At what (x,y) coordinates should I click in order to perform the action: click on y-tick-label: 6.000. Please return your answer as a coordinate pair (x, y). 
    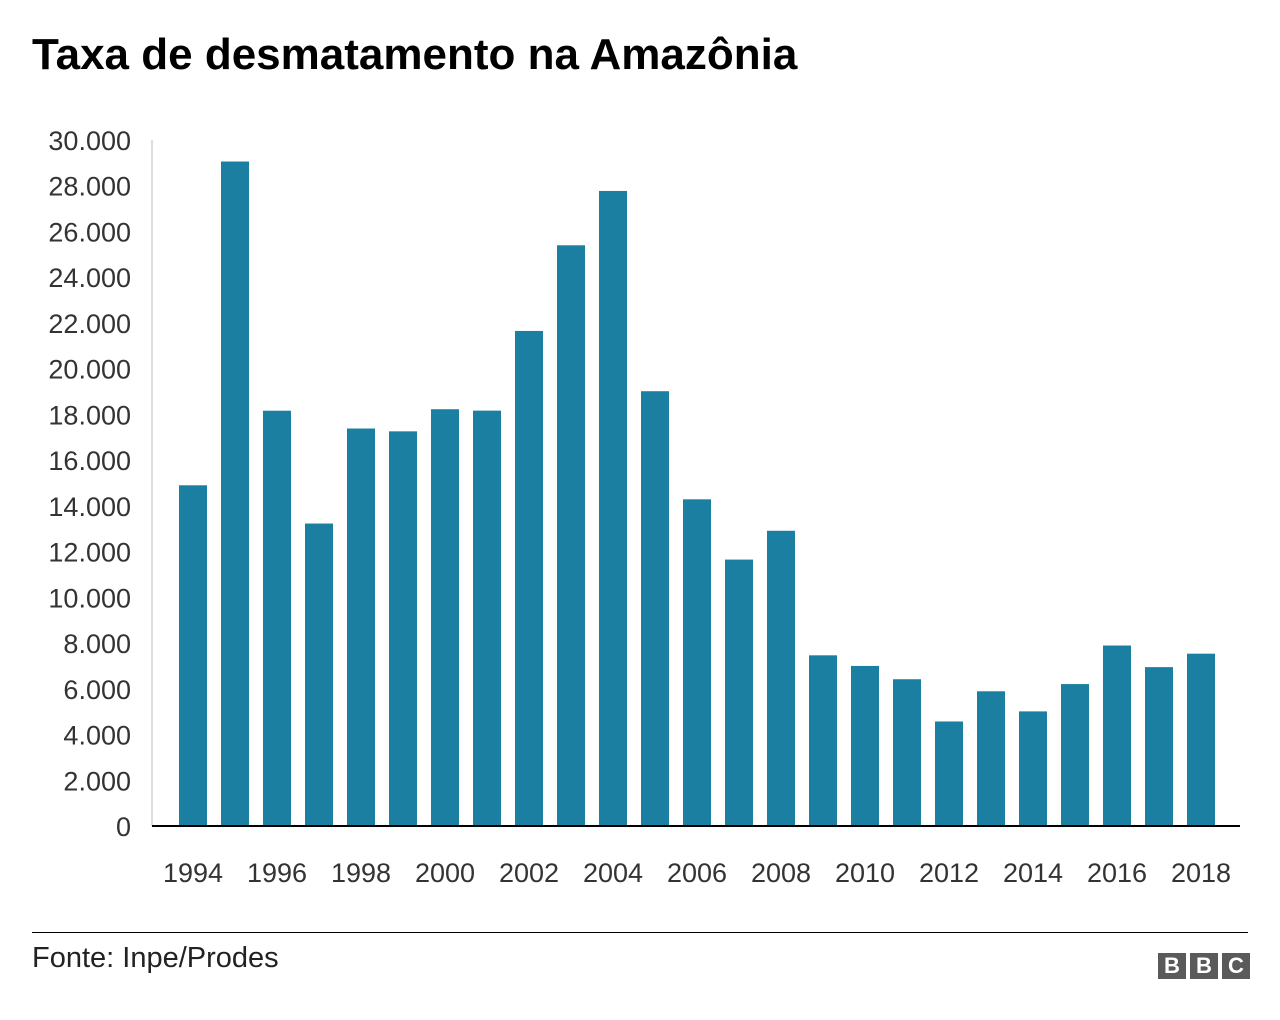
    Looking at the image, I should click on (97, 690).